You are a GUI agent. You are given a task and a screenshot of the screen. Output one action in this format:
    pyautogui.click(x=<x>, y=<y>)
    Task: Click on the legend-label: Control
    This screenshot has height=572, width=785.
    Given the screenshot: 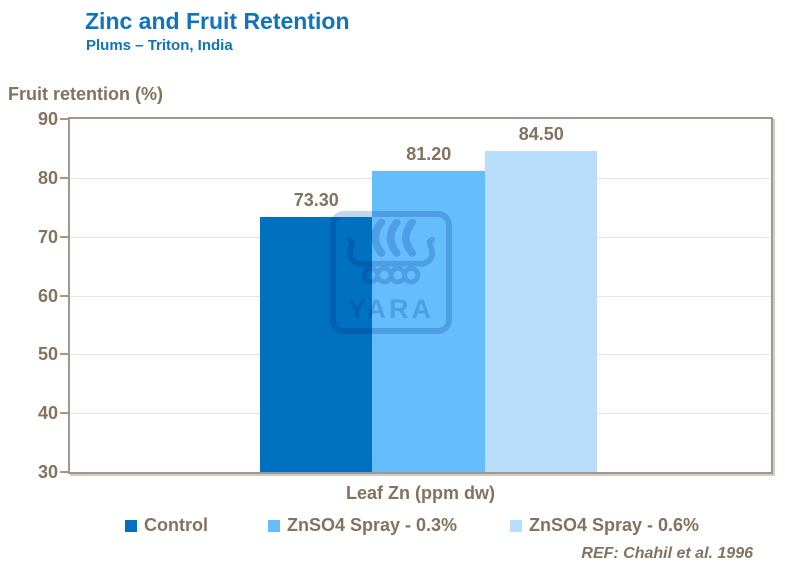 What is the action you would take?
    pyautogui.click(x=176, y=525)
    